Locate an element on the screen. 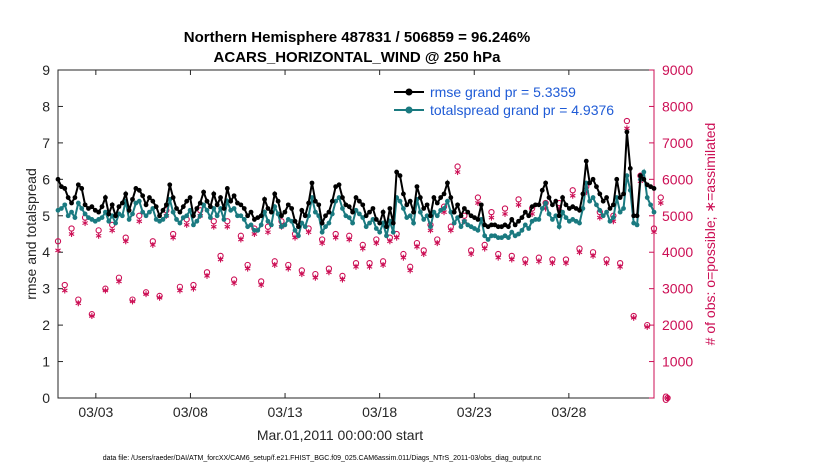  y2-tick-label: 2000 is located at coordinates (677, 325).